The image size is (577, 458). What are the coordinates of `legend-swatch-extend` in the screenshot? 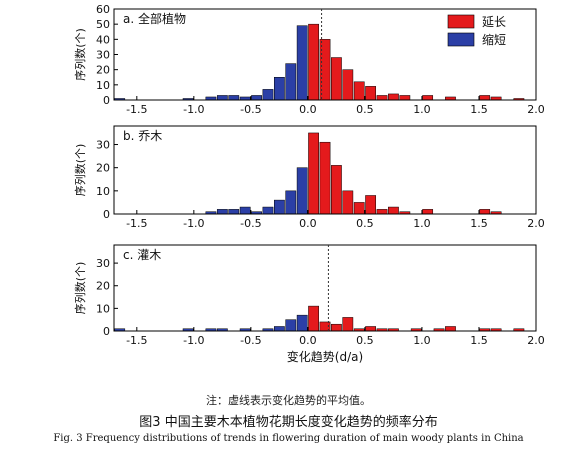 It's located at (461, 21).